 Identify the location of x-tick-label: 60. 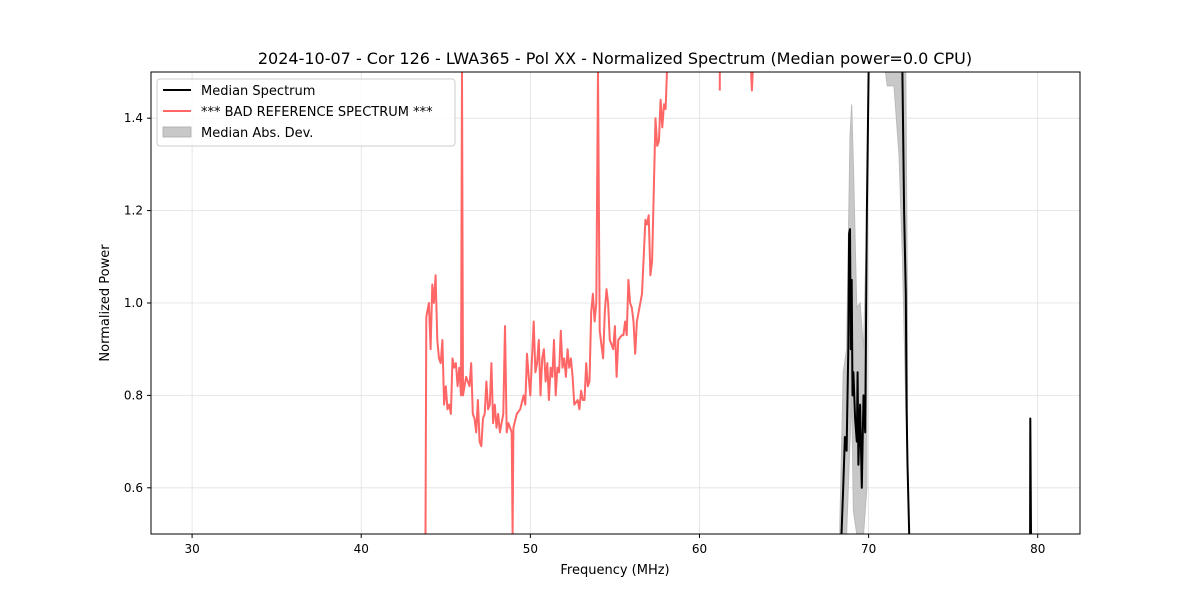
(699, 549).